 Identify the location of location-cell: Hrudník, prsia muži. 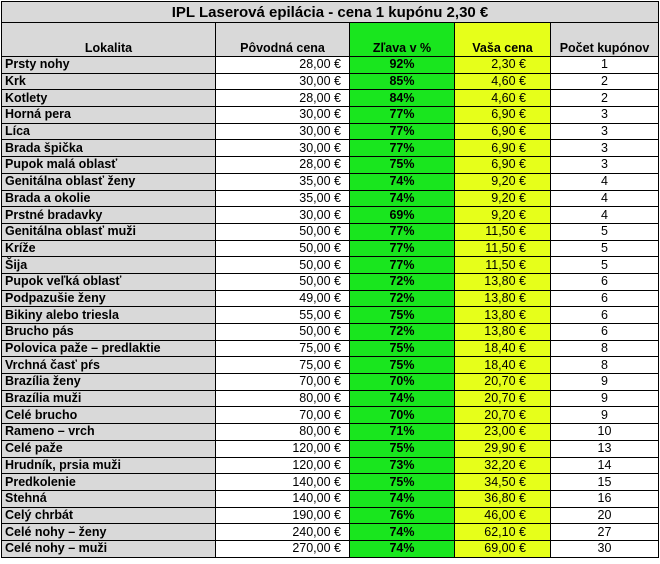
(108, 465).